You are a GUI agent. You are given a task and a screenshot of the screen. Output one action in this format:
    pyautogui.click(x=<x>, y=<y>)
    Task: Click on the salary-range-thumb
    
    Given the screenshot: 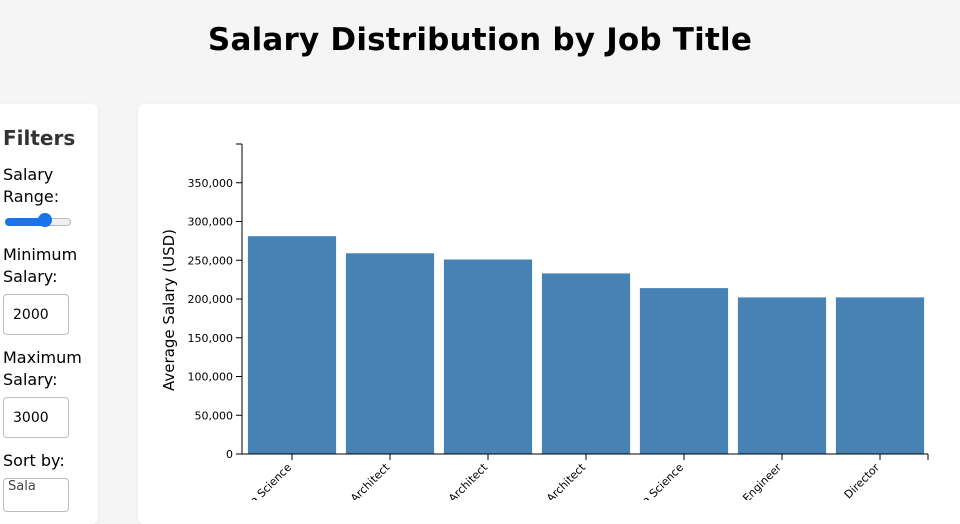 What is the action you would take?
    pyautogui.click(x=45, y=220)
    